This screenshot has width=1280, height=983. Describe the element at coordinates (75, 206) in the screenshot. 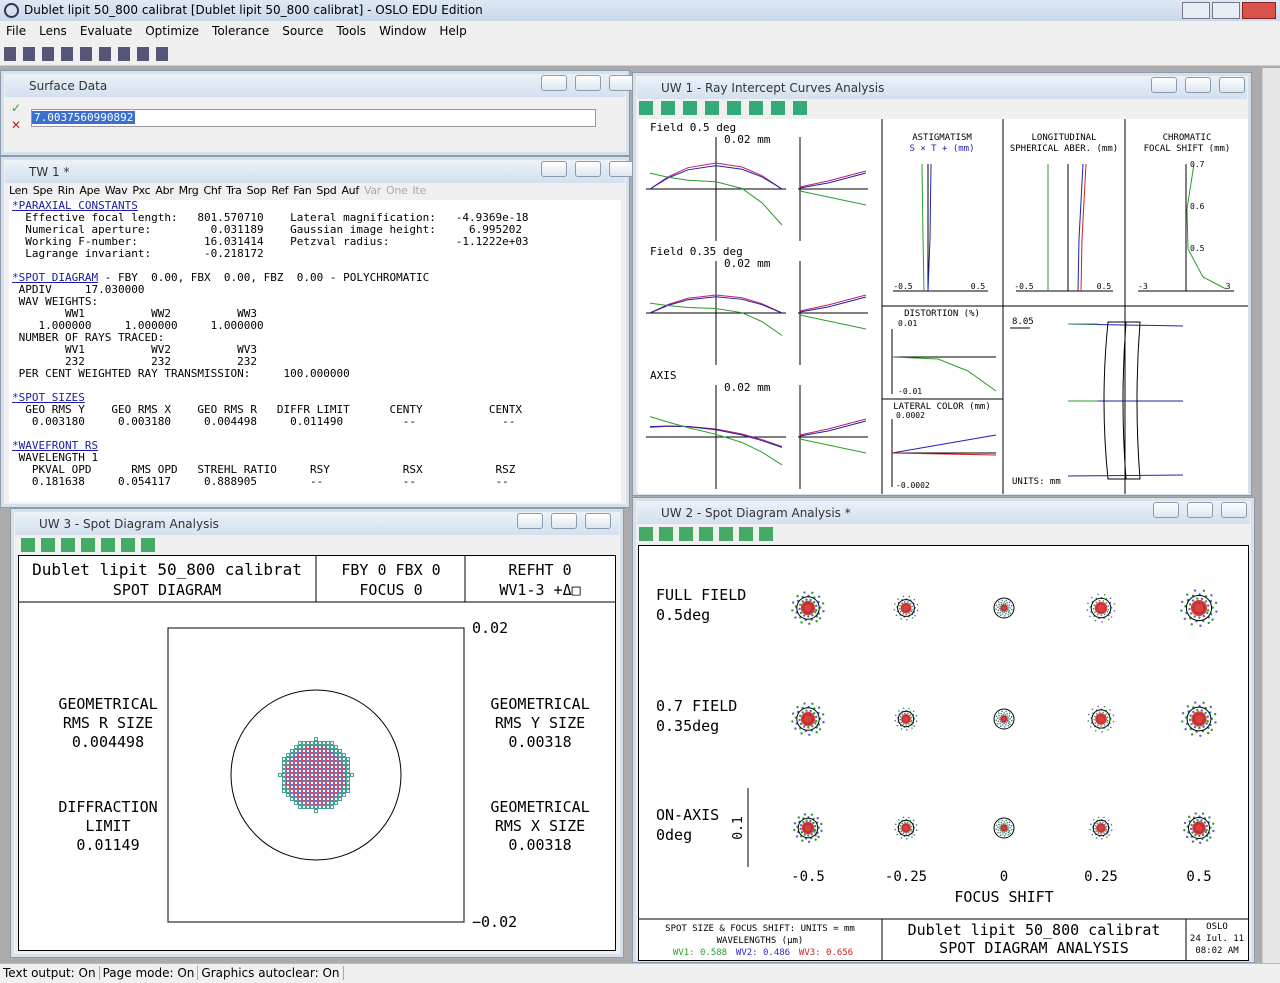

I see `section-link: *PARAXIAL CONSTANTS` at that location.